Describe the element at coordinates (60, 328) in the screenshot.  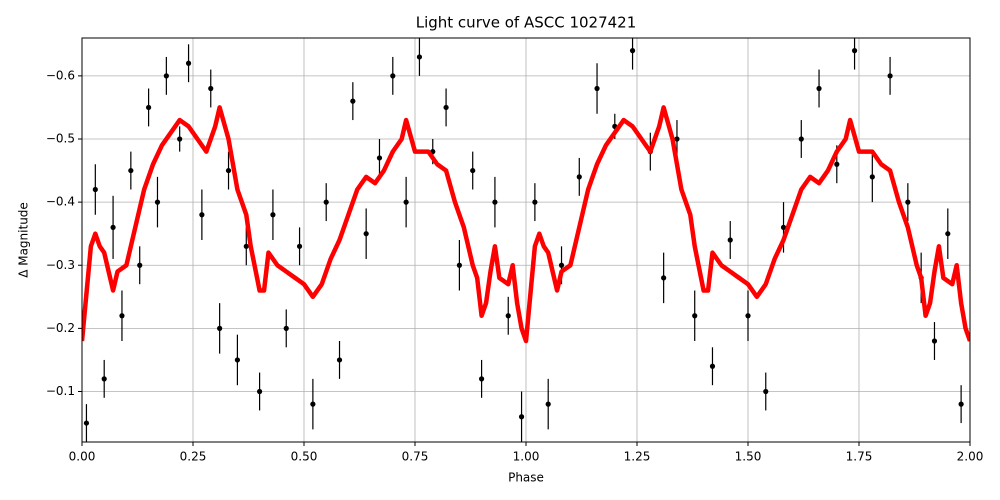
I see `y-tick-label: −0.2` at that location.